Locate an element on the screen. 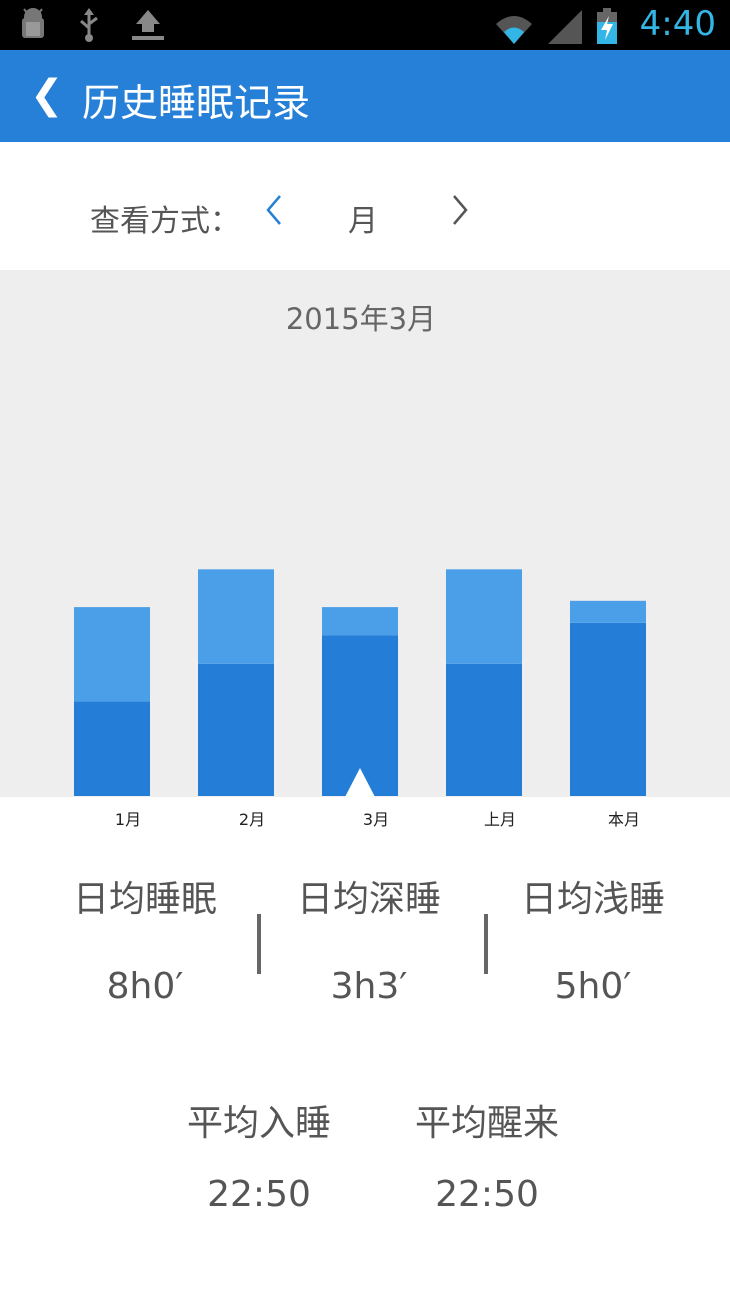 This screenshot has width=730, height=1297. stat-avg-light: 日均浅睡 5h0′ is located at coordinates (593, 938).